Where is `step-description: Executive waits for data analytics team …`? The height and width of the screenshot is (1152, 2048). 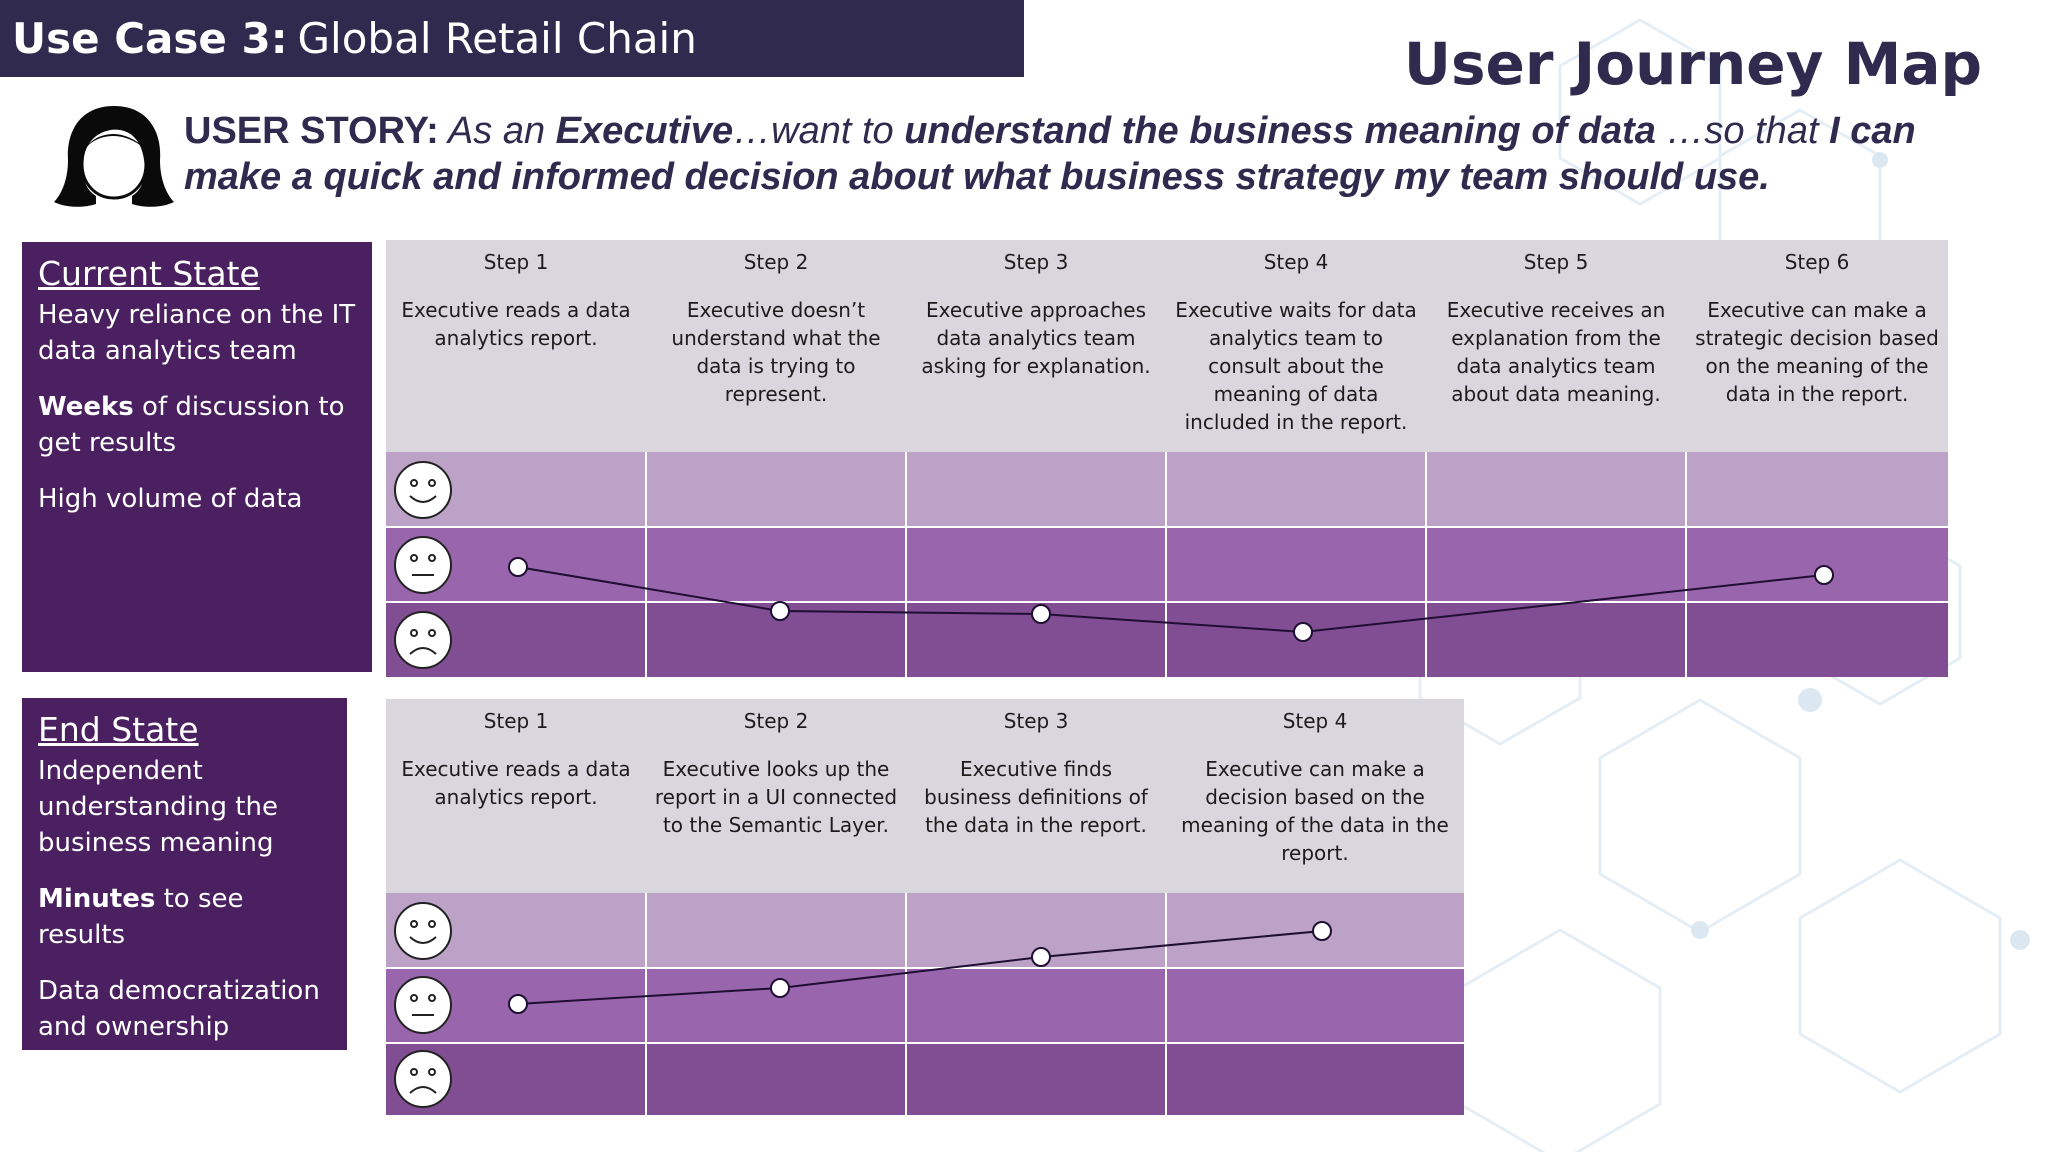
step-description: Executive waits for data analytics team … is located at coordinates (1296, 366).